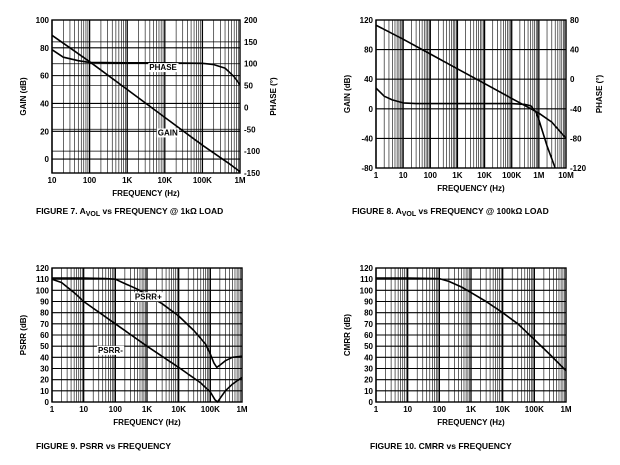 This screenshot has width=620, height=465. Describe the element at coordinates (377, 211) in the screenshot. I see `caption-pre: FIGURE 8. A` at that location.